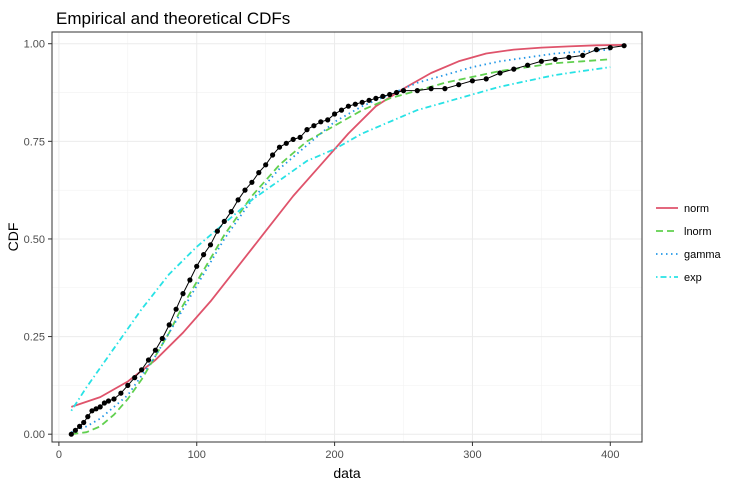 Image resolution: width=739 pixels, height=488 pixels. Describe the element at coordinates (173, 18) in the screenshot. I see `chart-title: Empirical and theoretical CDFs` at that location.